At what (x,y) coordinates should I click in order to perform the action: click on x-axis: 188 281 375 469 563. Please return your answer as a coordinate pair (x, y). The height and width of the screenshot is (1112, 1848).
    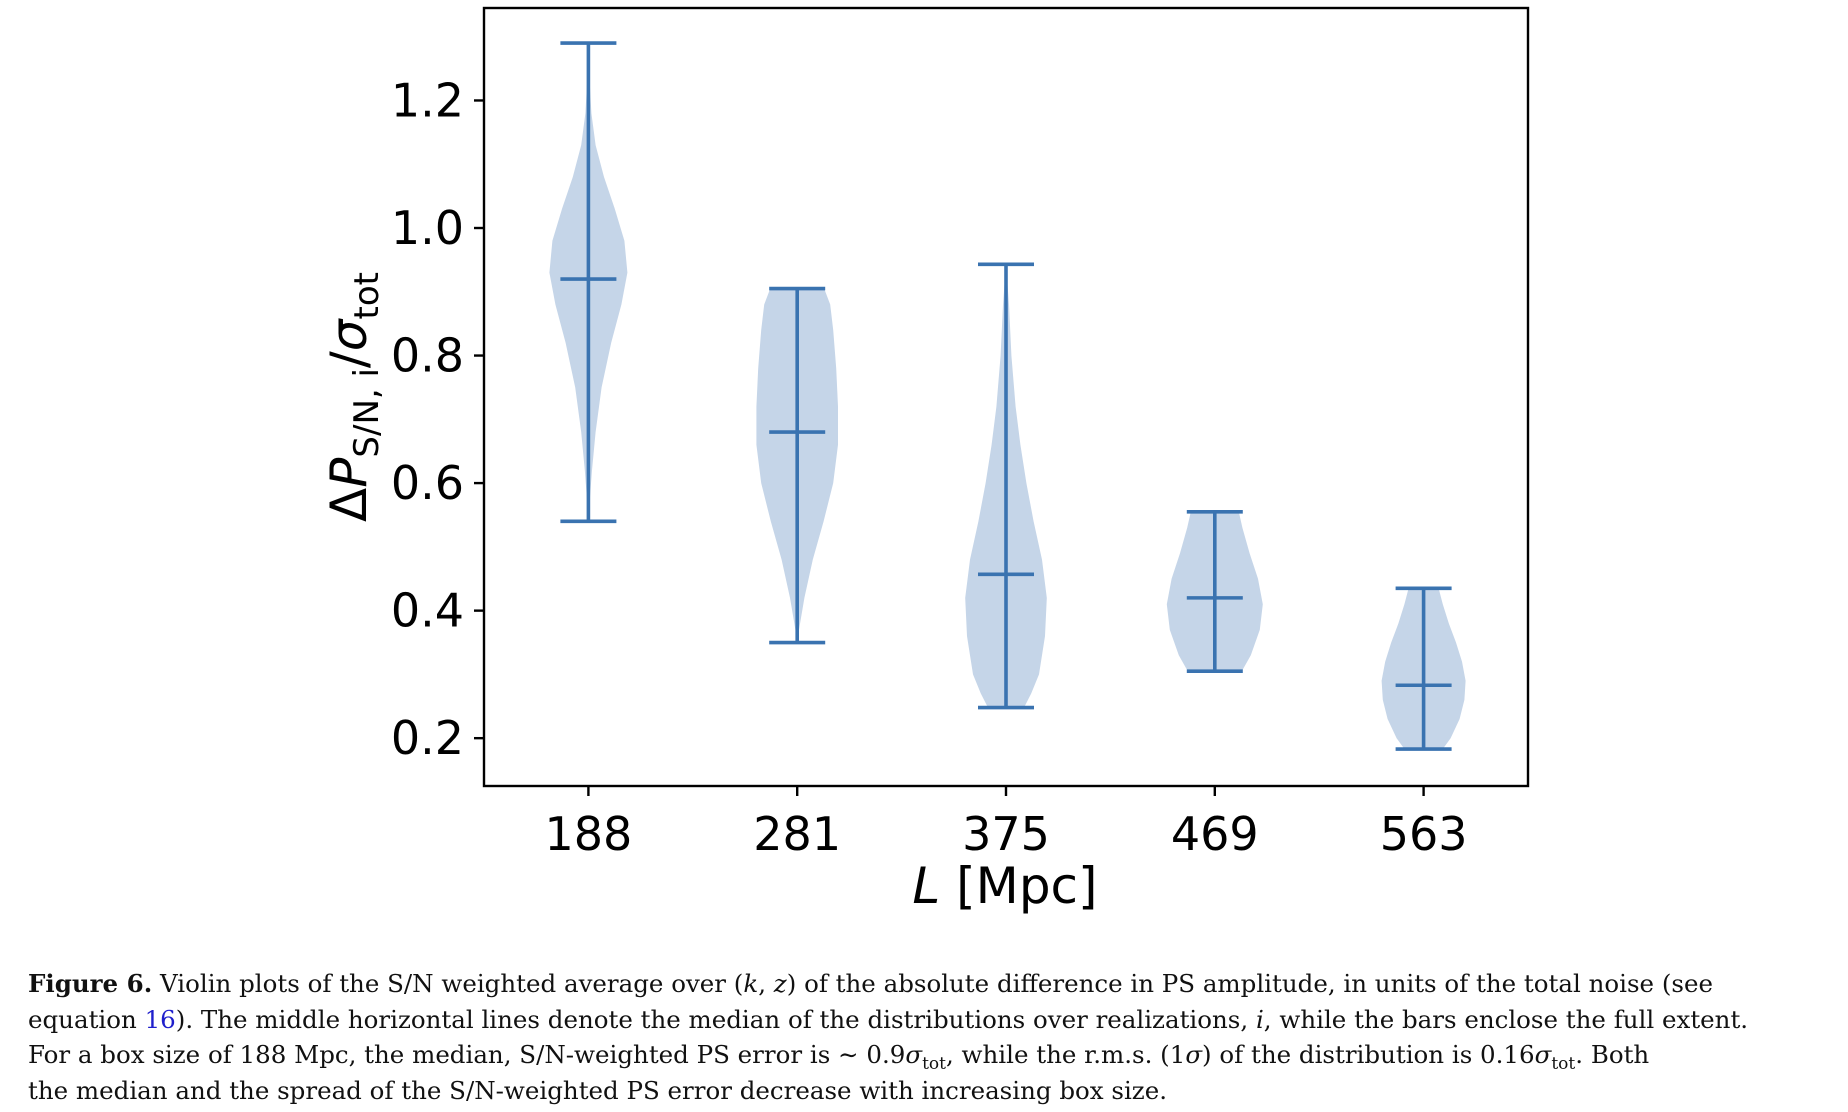
    Looking at the image, I should click on (1006, 823).